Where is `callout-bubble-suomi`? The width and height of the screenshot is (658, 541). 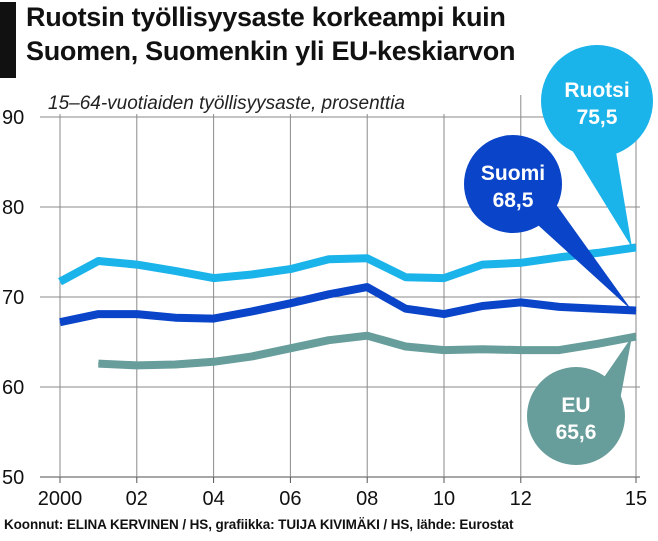
callout-bubble-suomi is located at coordinates (513, 184).